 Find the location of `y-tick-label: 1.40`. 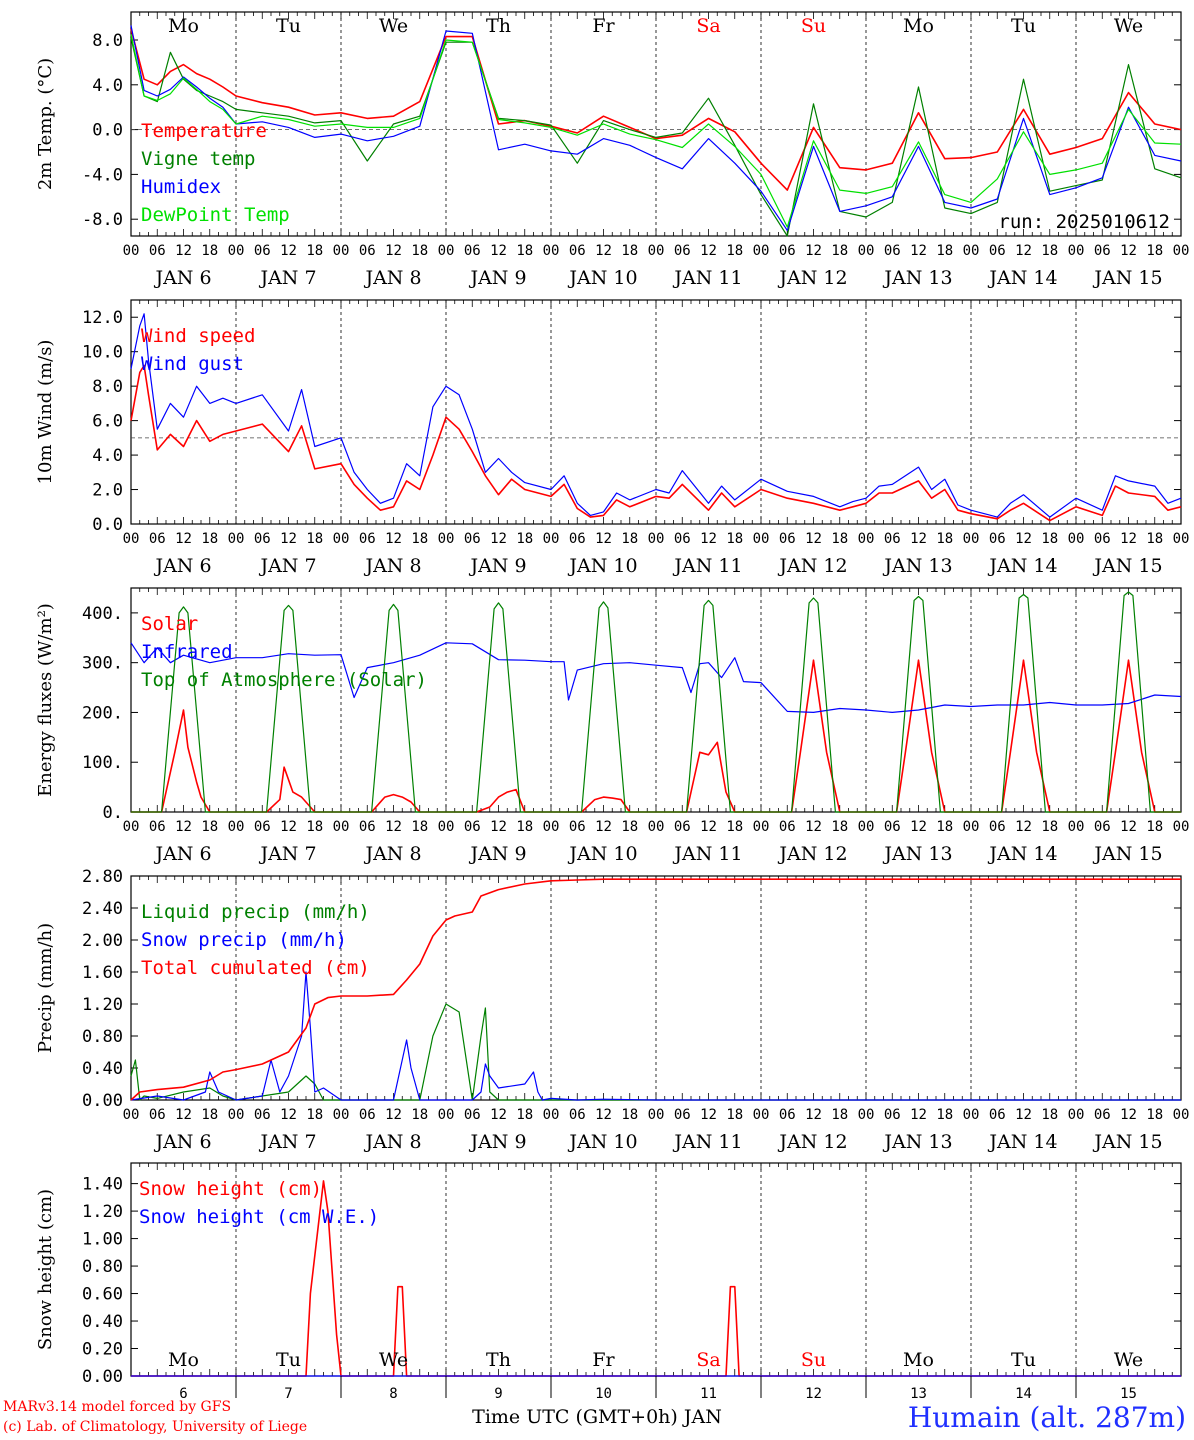

y-tick-label: 1.40 is located at coordinates (102, 1185).